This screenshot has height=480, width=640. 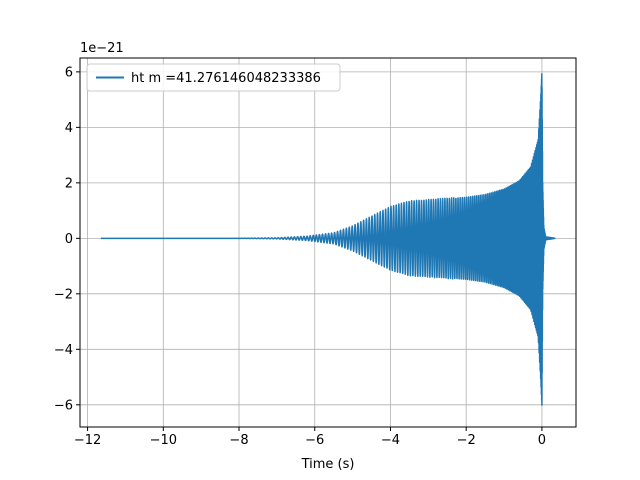 What do you see at coordinates (69, 183) in the screenshot?
I see `y-tick-label: 2` at bounding box center [69, 183].